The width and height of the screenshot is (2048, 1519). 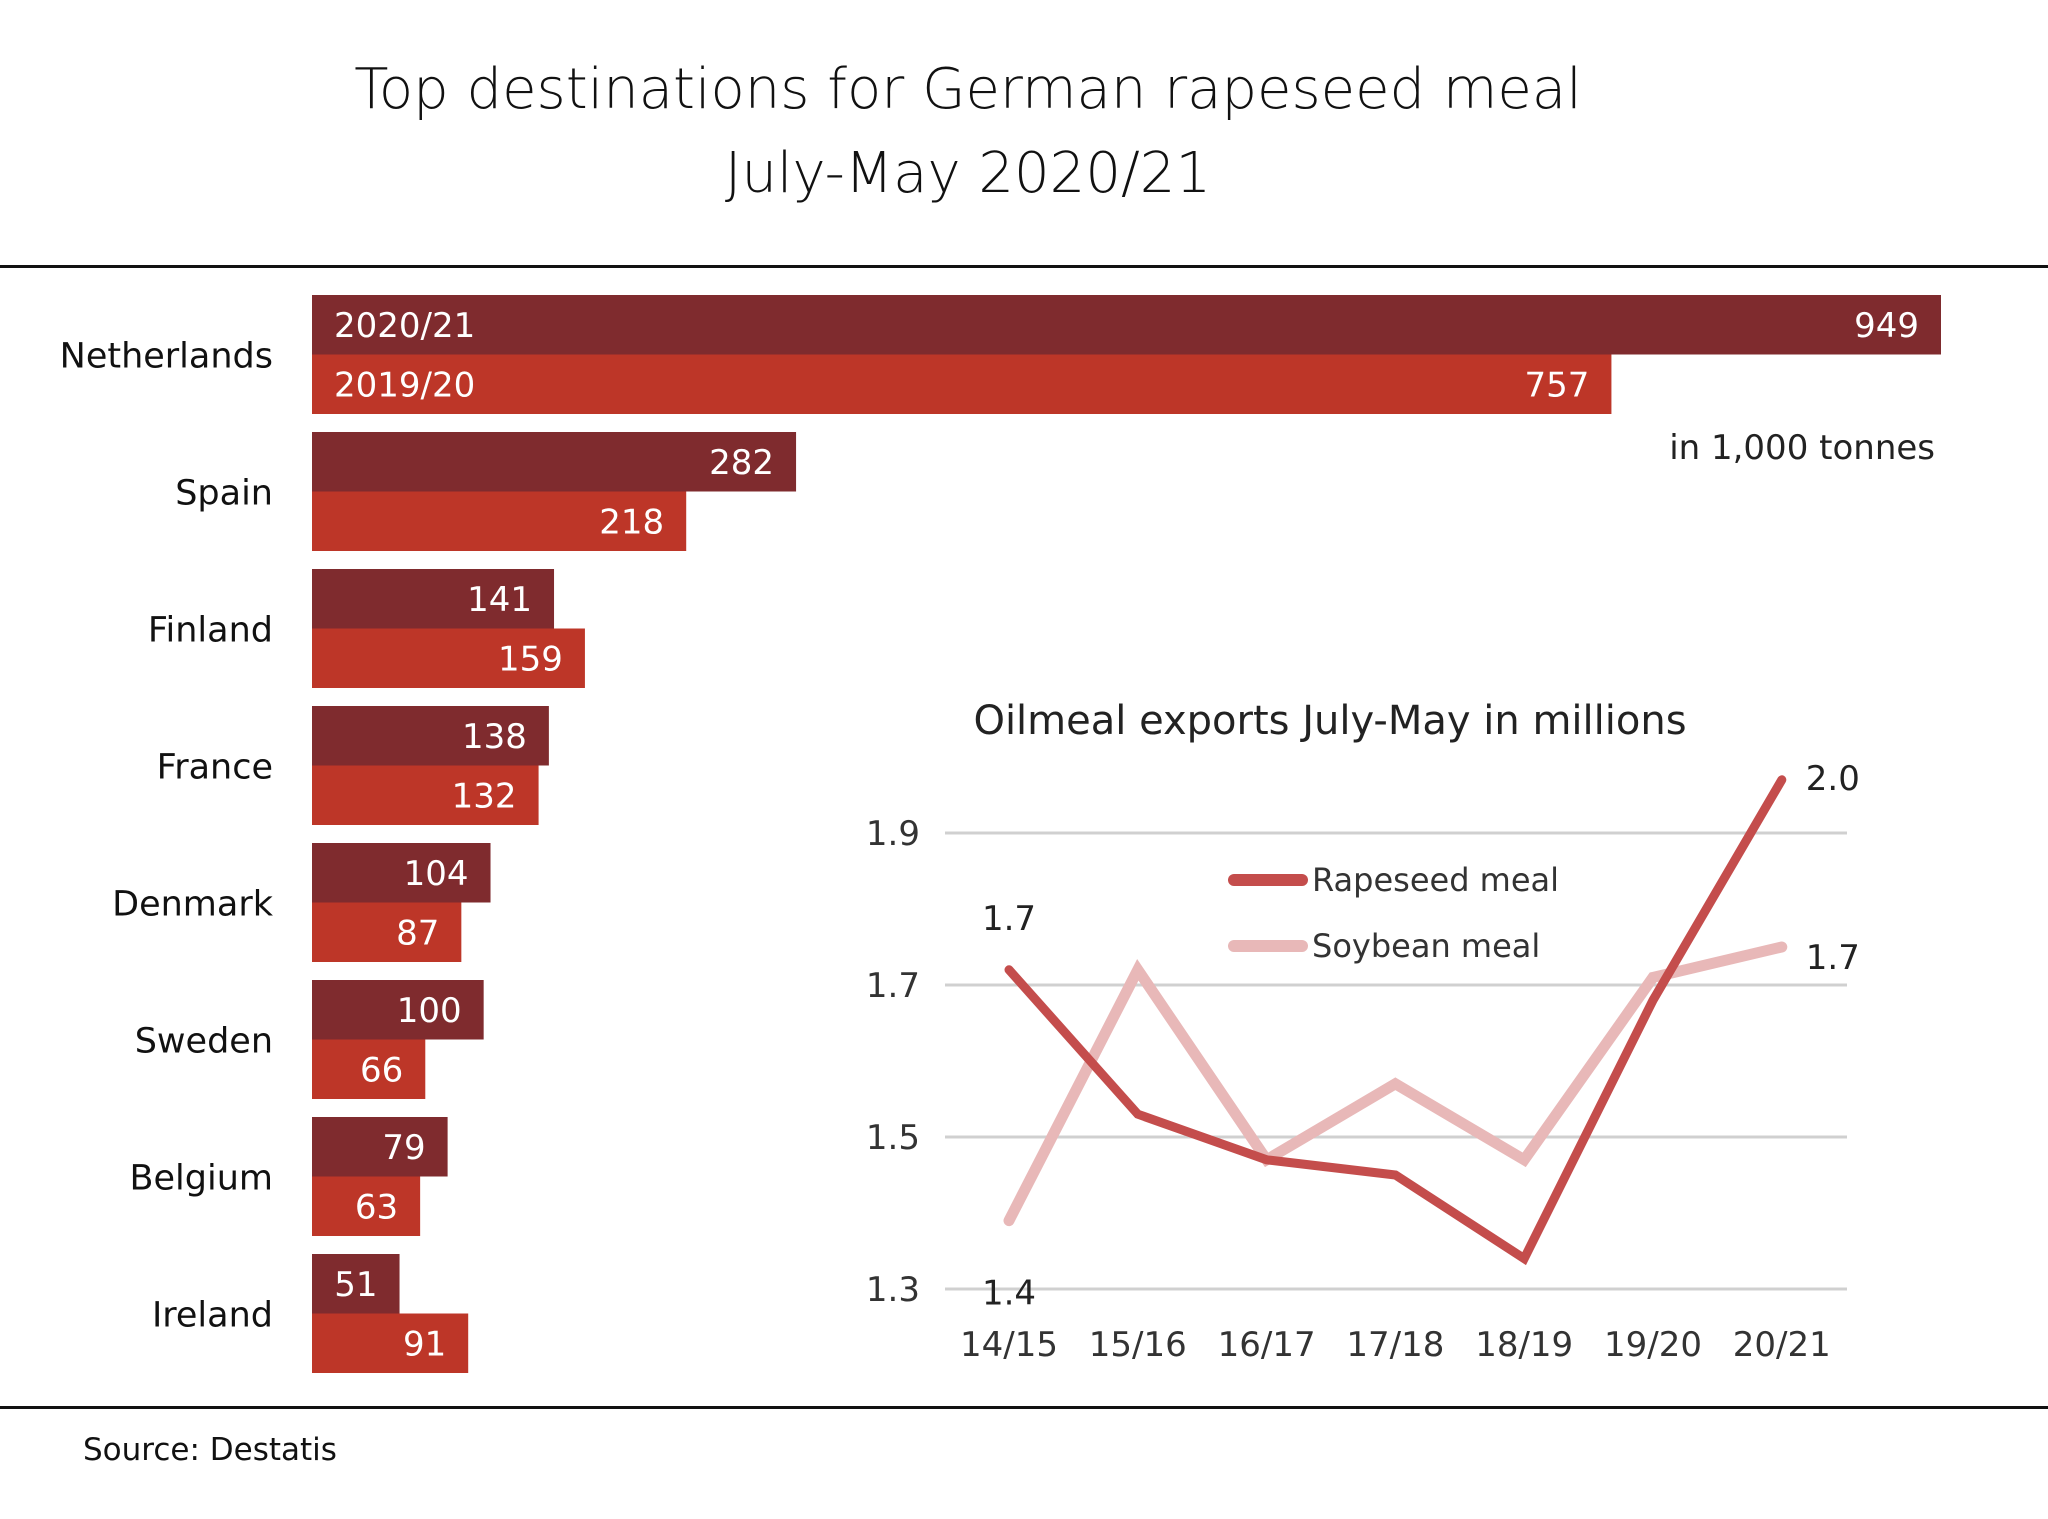 What do you see at coordinates (204, 1042) in the screenshot?
I see `category-label-sweden: Sweden` at bounding box center [204, 1042].